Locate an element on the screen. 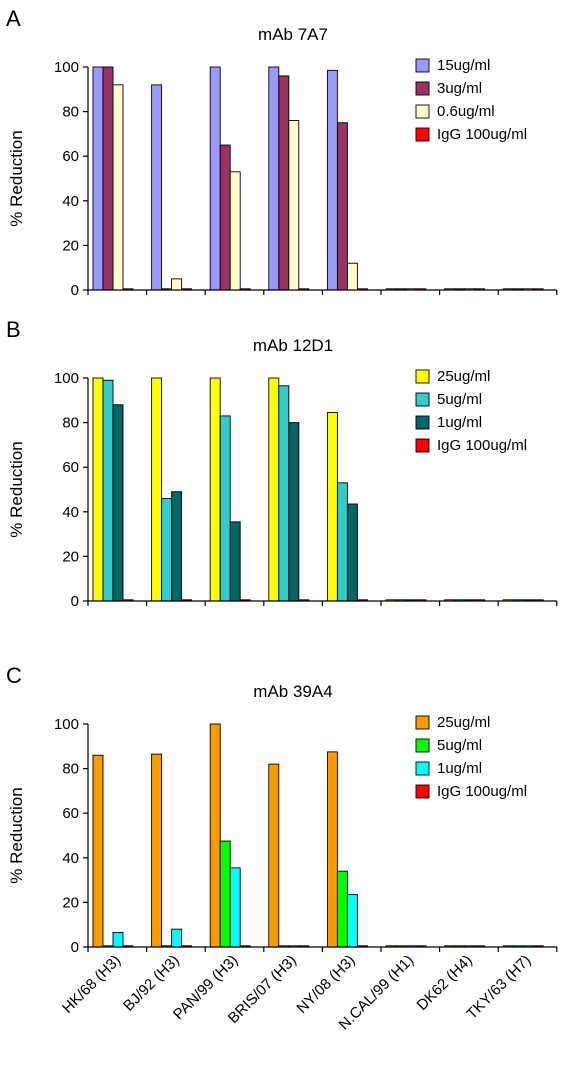 The width and height of the screenshot is (566, 1080). chart-1-legend-label-3: IgG 100ug/ml is located at coordinates (482, 445).